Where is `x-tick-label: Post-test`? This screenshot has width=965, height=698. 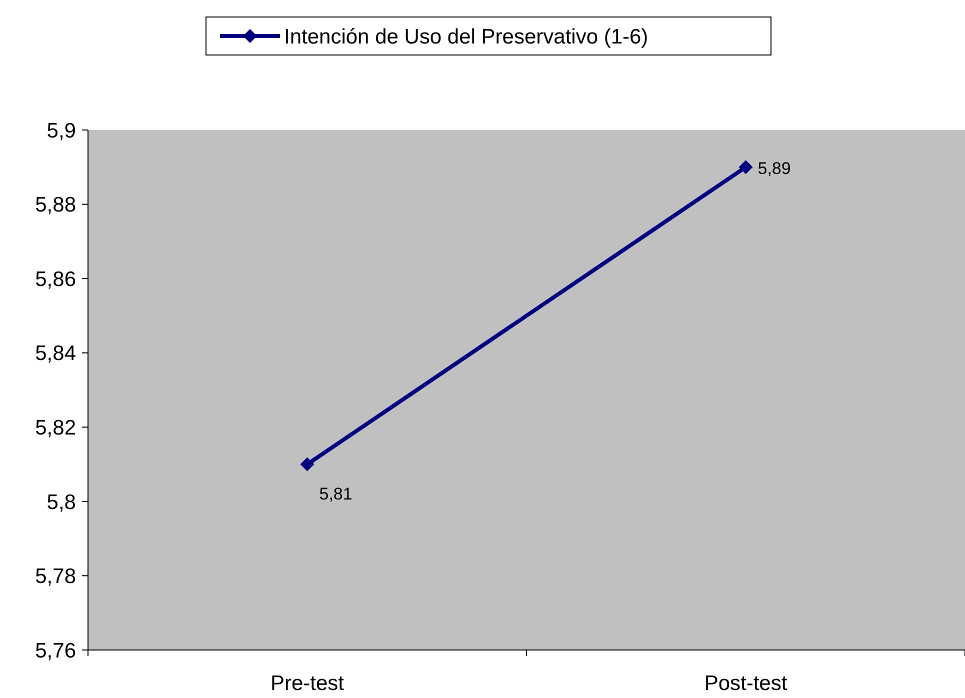 x-tick-label: Post-test is located at coordinates (746, 683).